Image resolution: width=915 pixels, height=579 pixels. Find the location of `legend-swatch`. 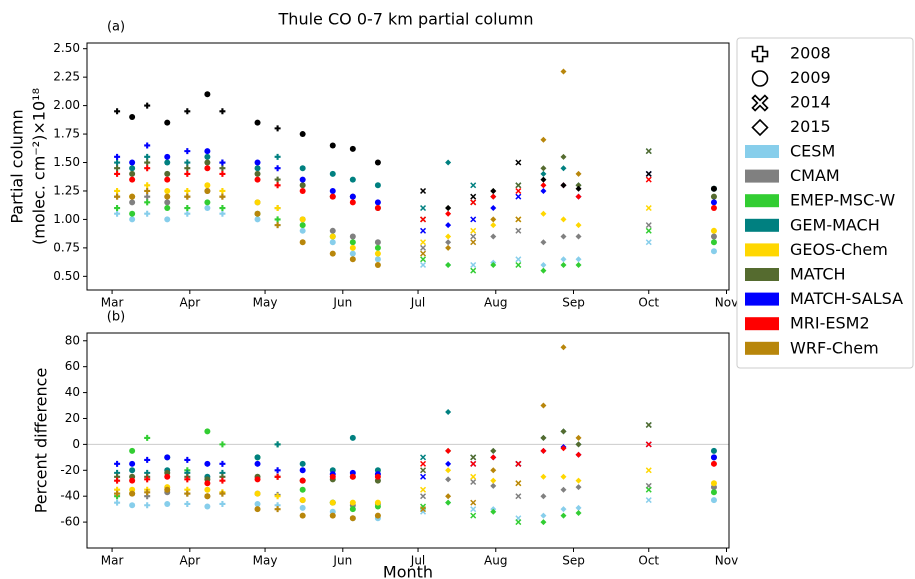

legend-swatch is located at coordinates (762, 225).